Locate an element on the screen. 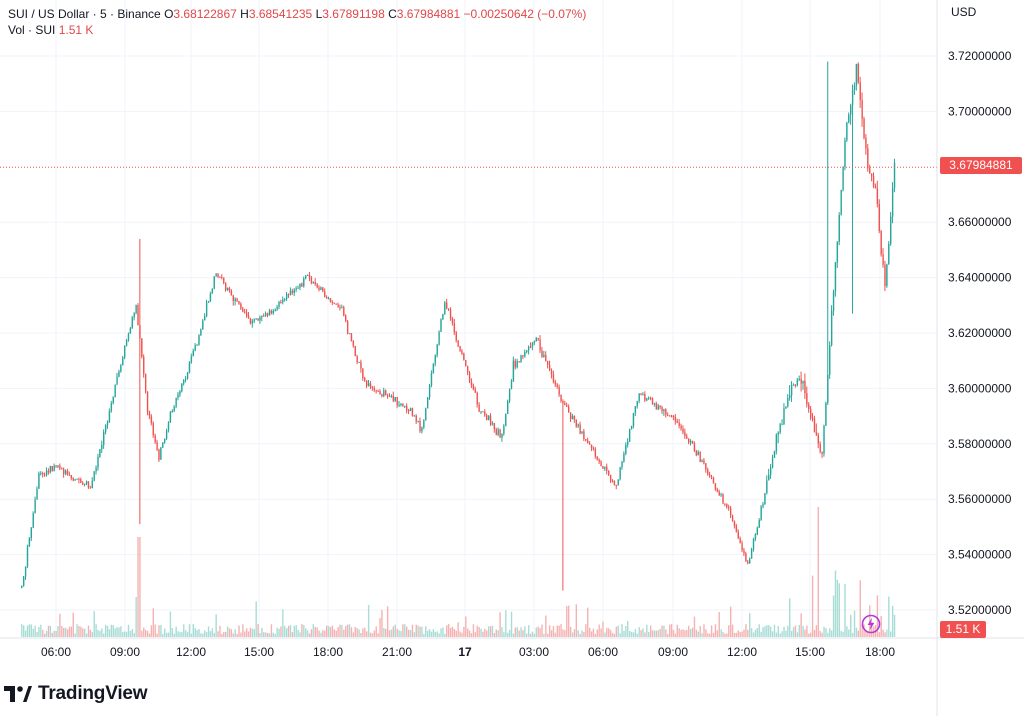  open-value: 3.68122867 is located at coordinates (205, 14).